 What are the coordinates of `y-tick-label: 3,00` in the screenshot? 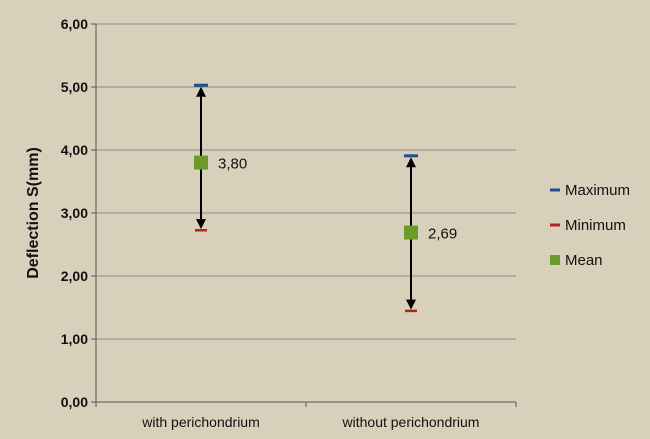 It's located at (74, 213).